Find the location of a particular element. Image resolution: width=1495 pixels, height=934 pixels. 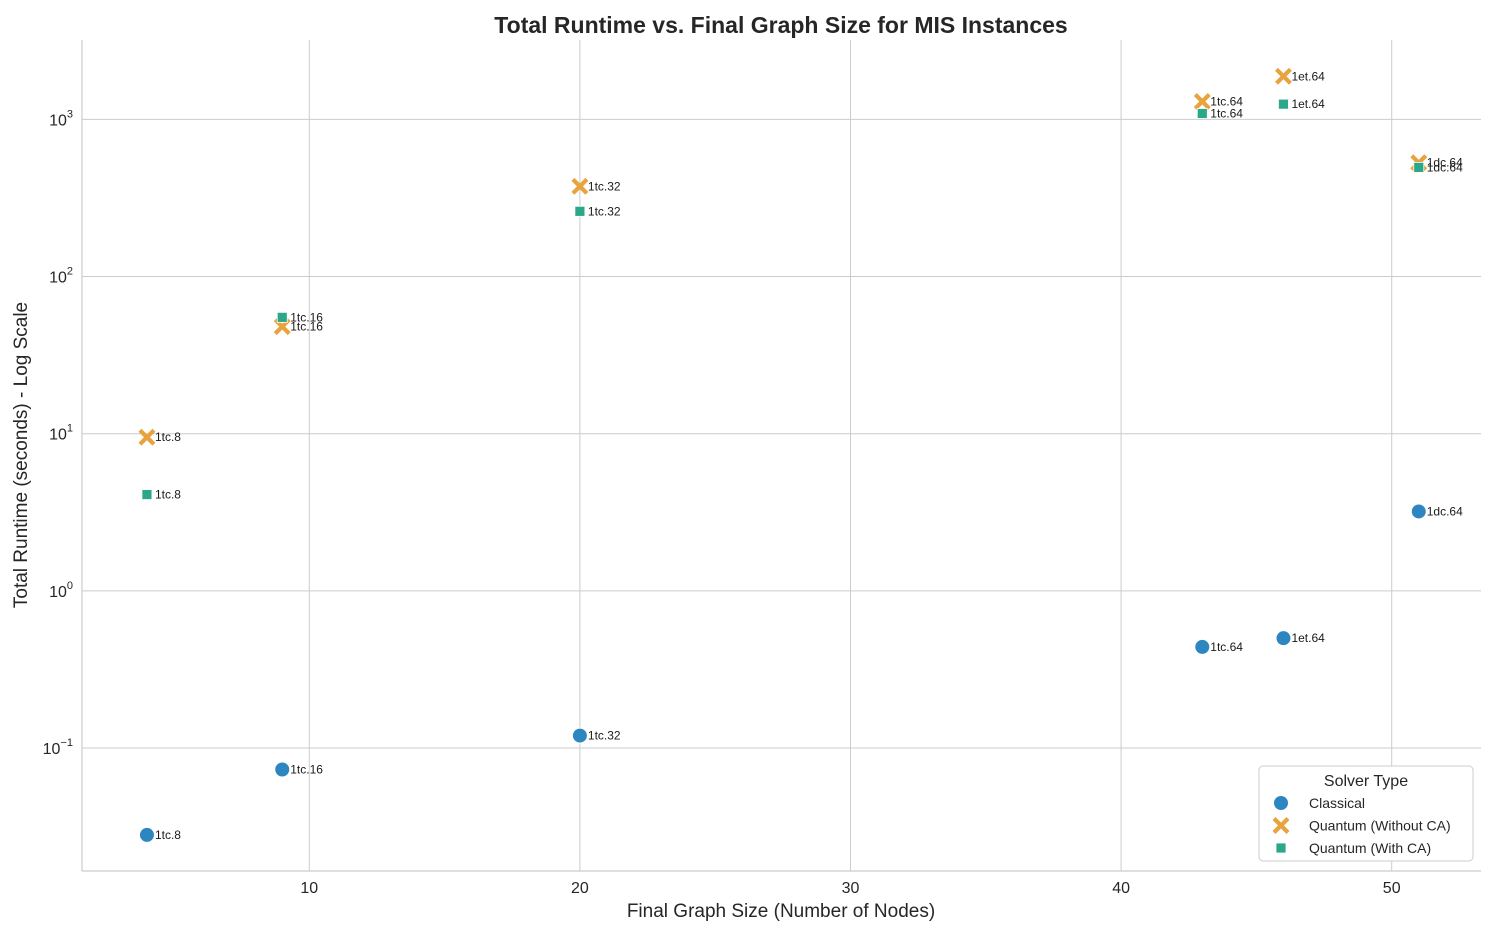

legend-entry-label: Quantum (With CA) is located at coordinates (1370, 848).